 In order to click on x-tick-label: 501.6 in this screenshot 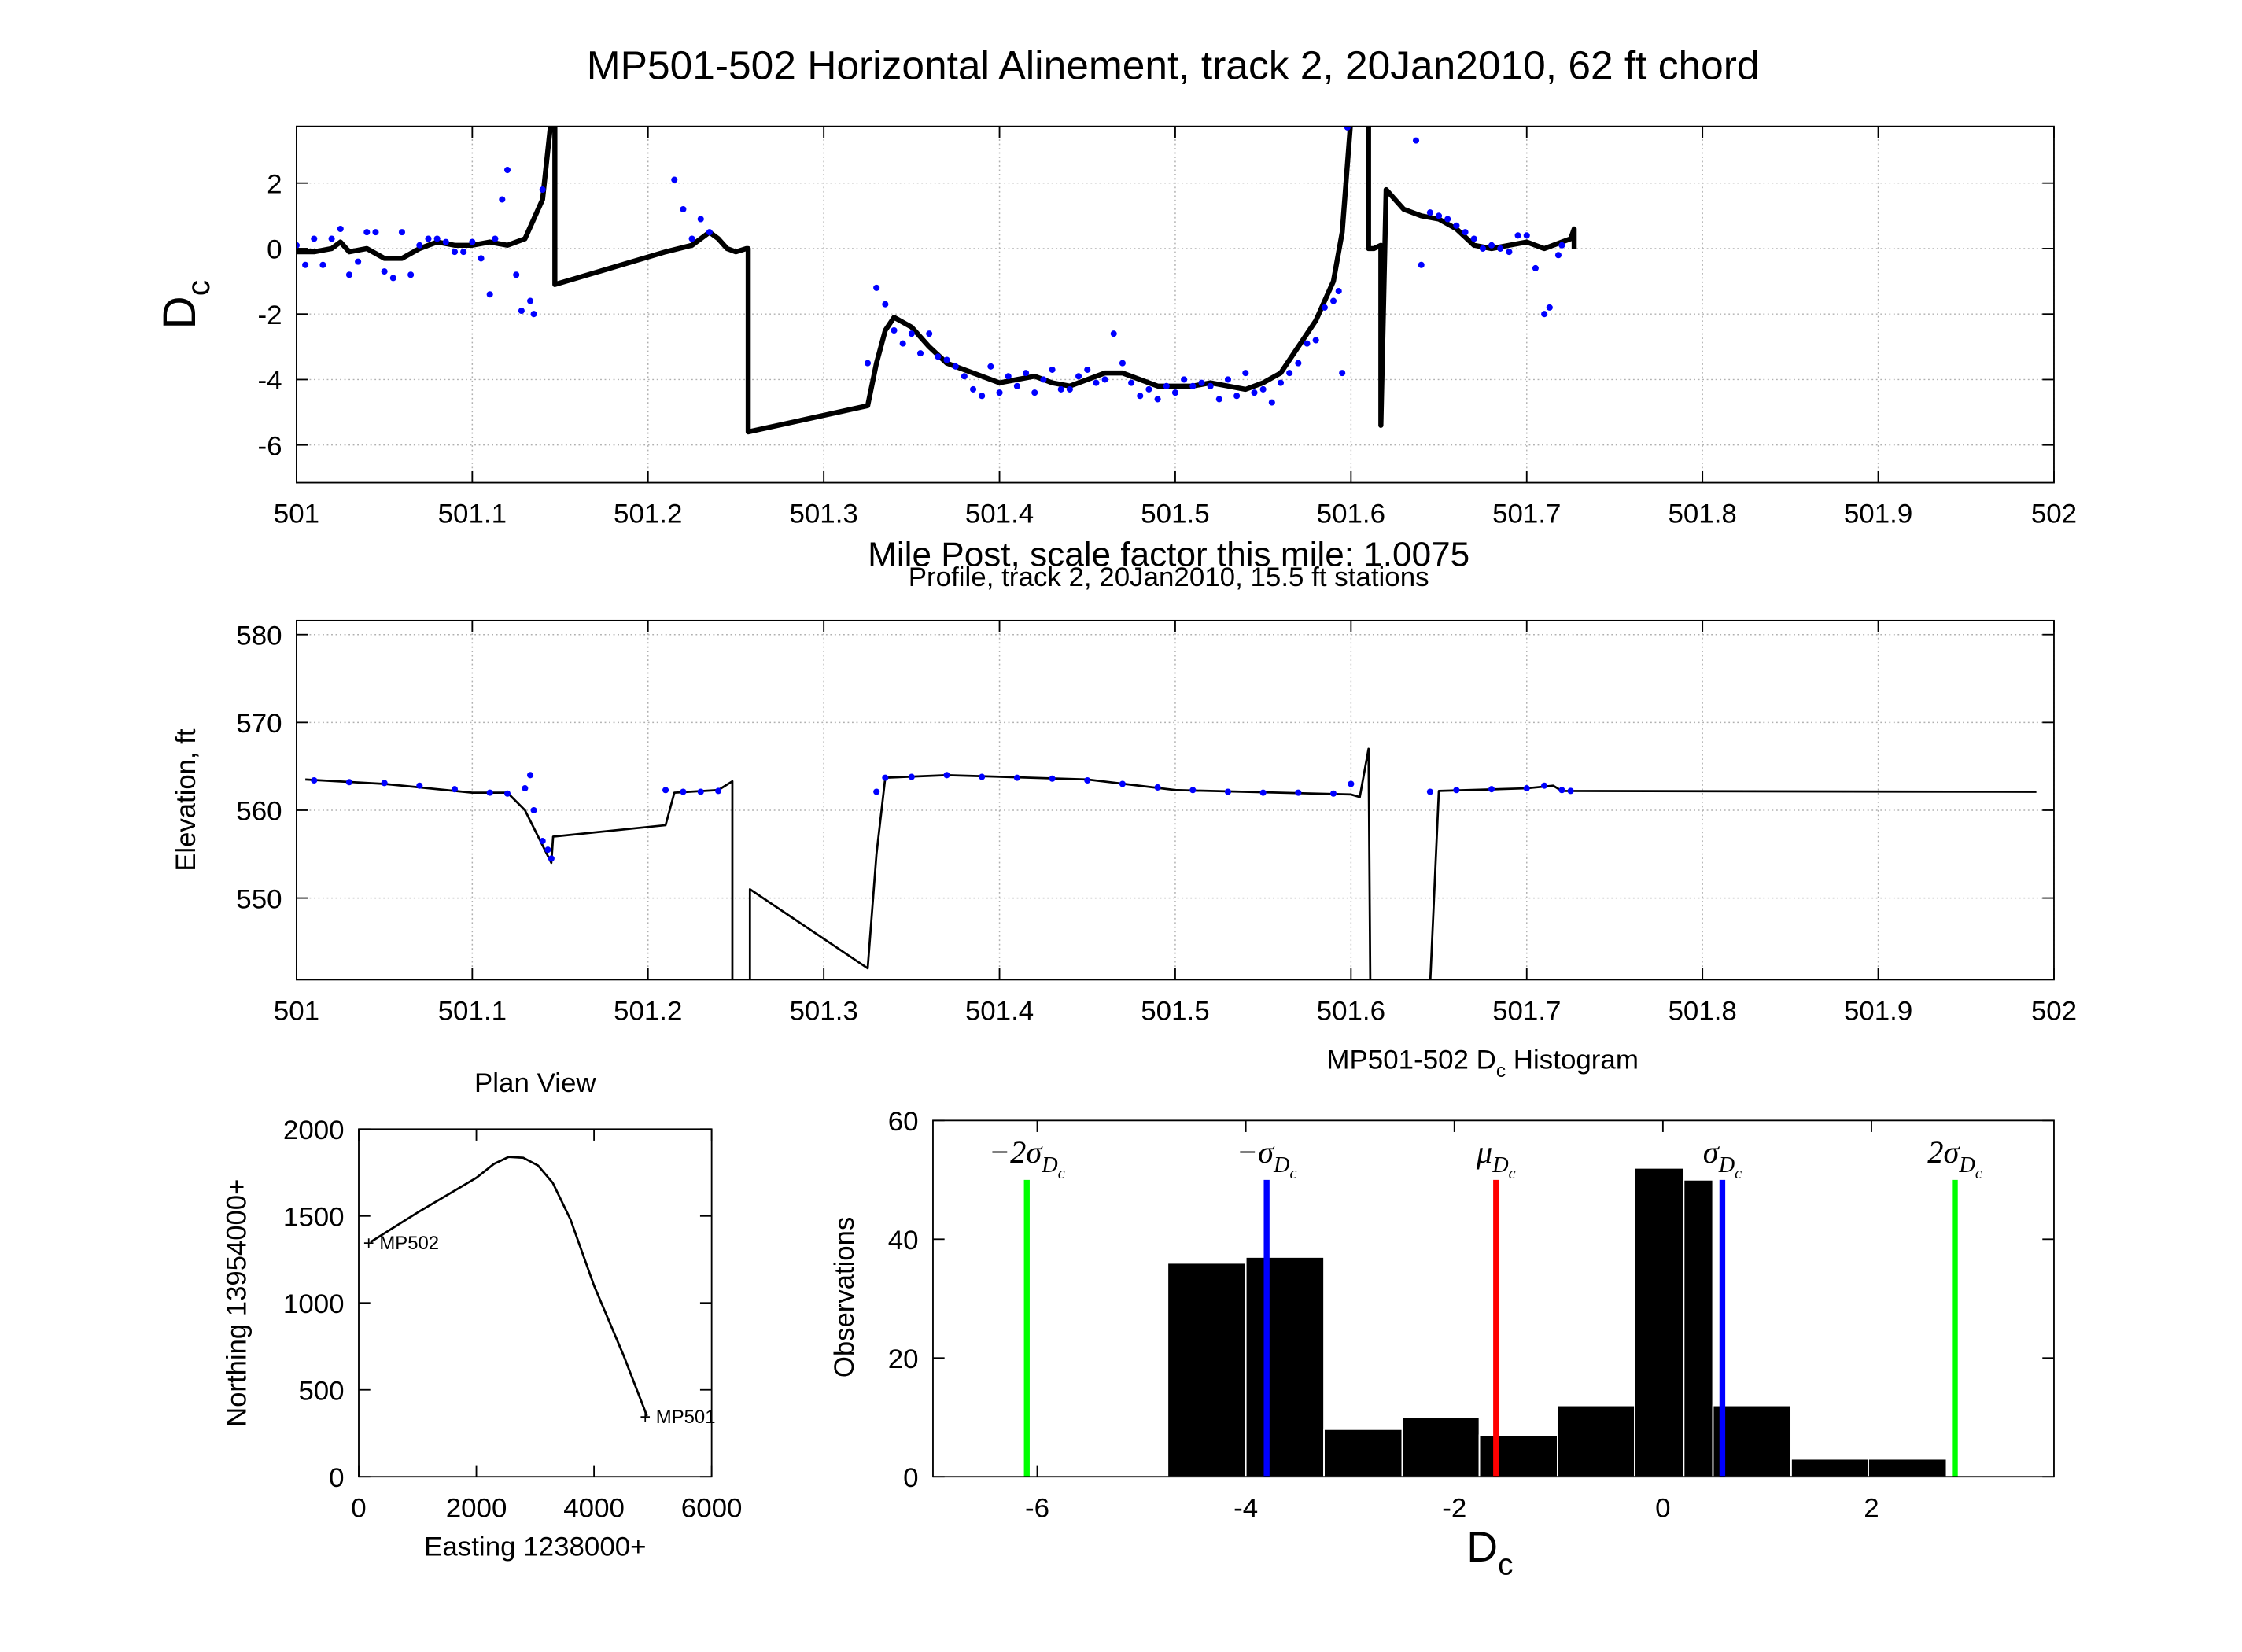, I will do `click(1351, 1011)`.